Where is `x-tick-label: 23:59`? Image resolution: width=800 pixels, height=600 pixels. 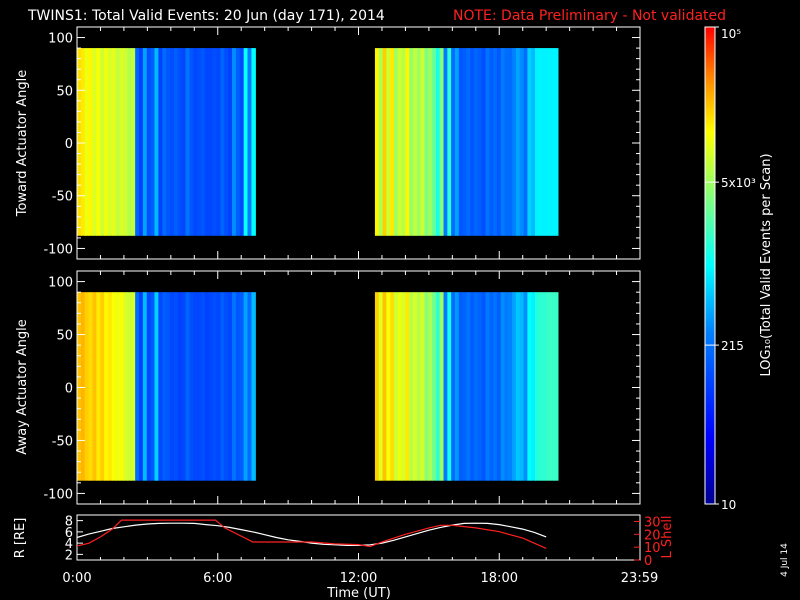 x-tick-label: 23:59 is located at coordinates (639, 578).